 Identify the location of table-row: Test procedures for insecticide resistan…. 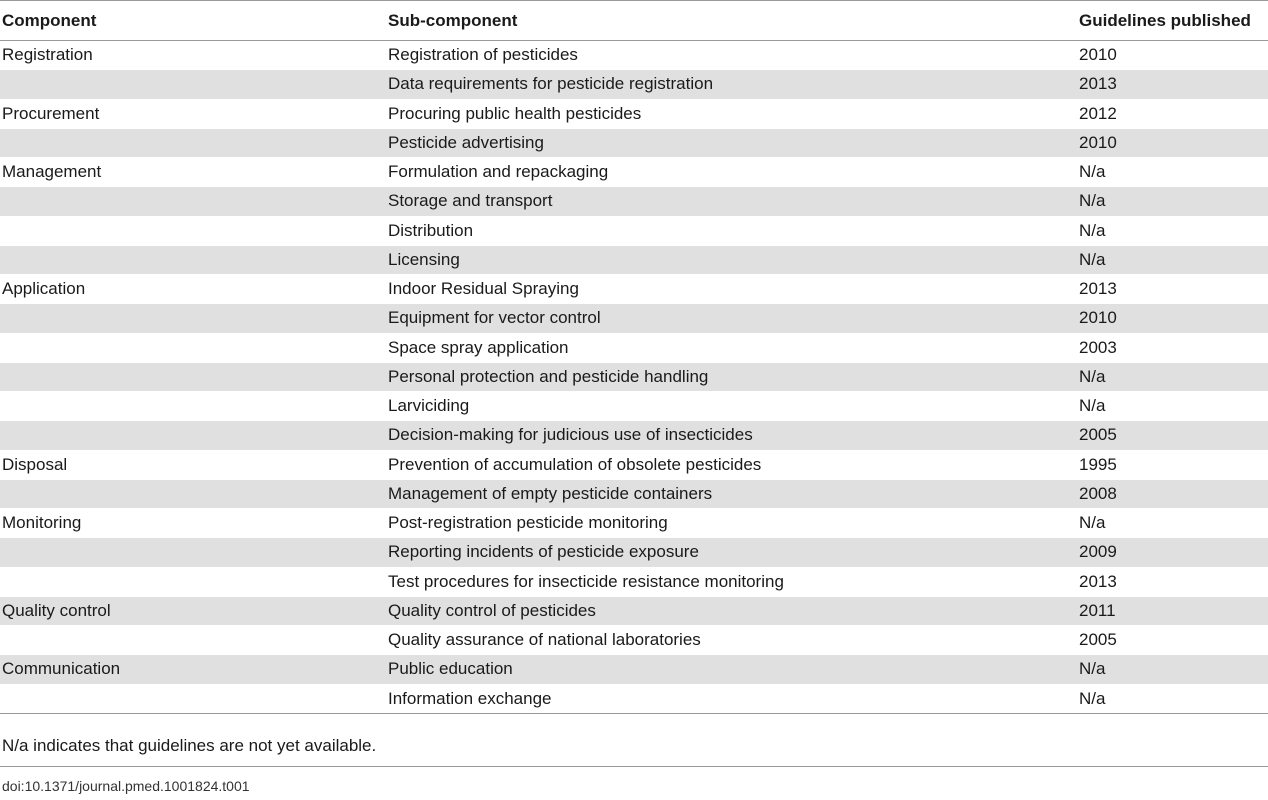
(634, 582).